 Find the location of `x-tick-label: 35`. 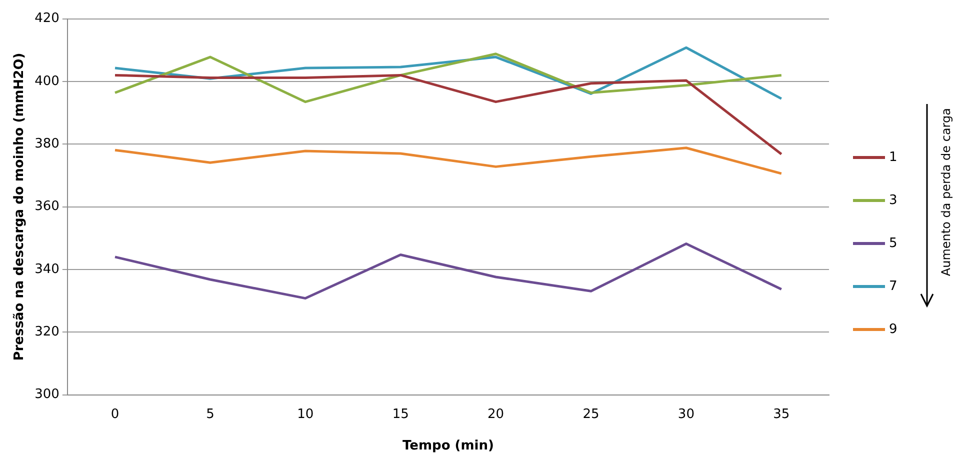

x-tick-label: 35 is located at coordinates (781, 414).